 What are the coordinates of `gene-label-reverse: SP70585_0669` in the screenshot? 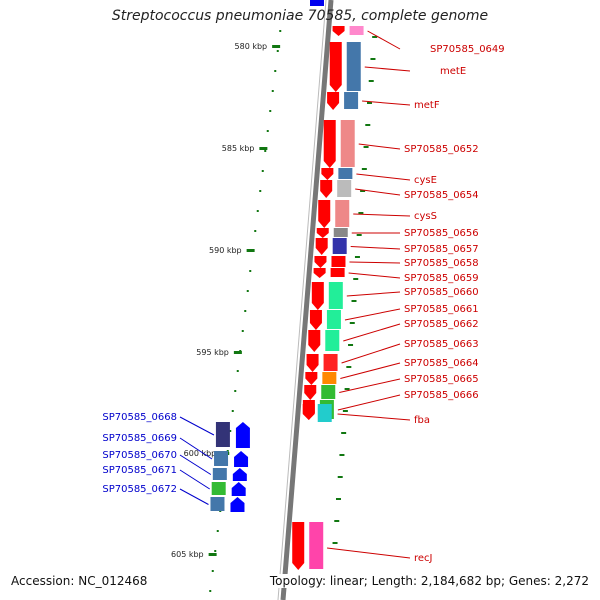 It's located at (139, 438).